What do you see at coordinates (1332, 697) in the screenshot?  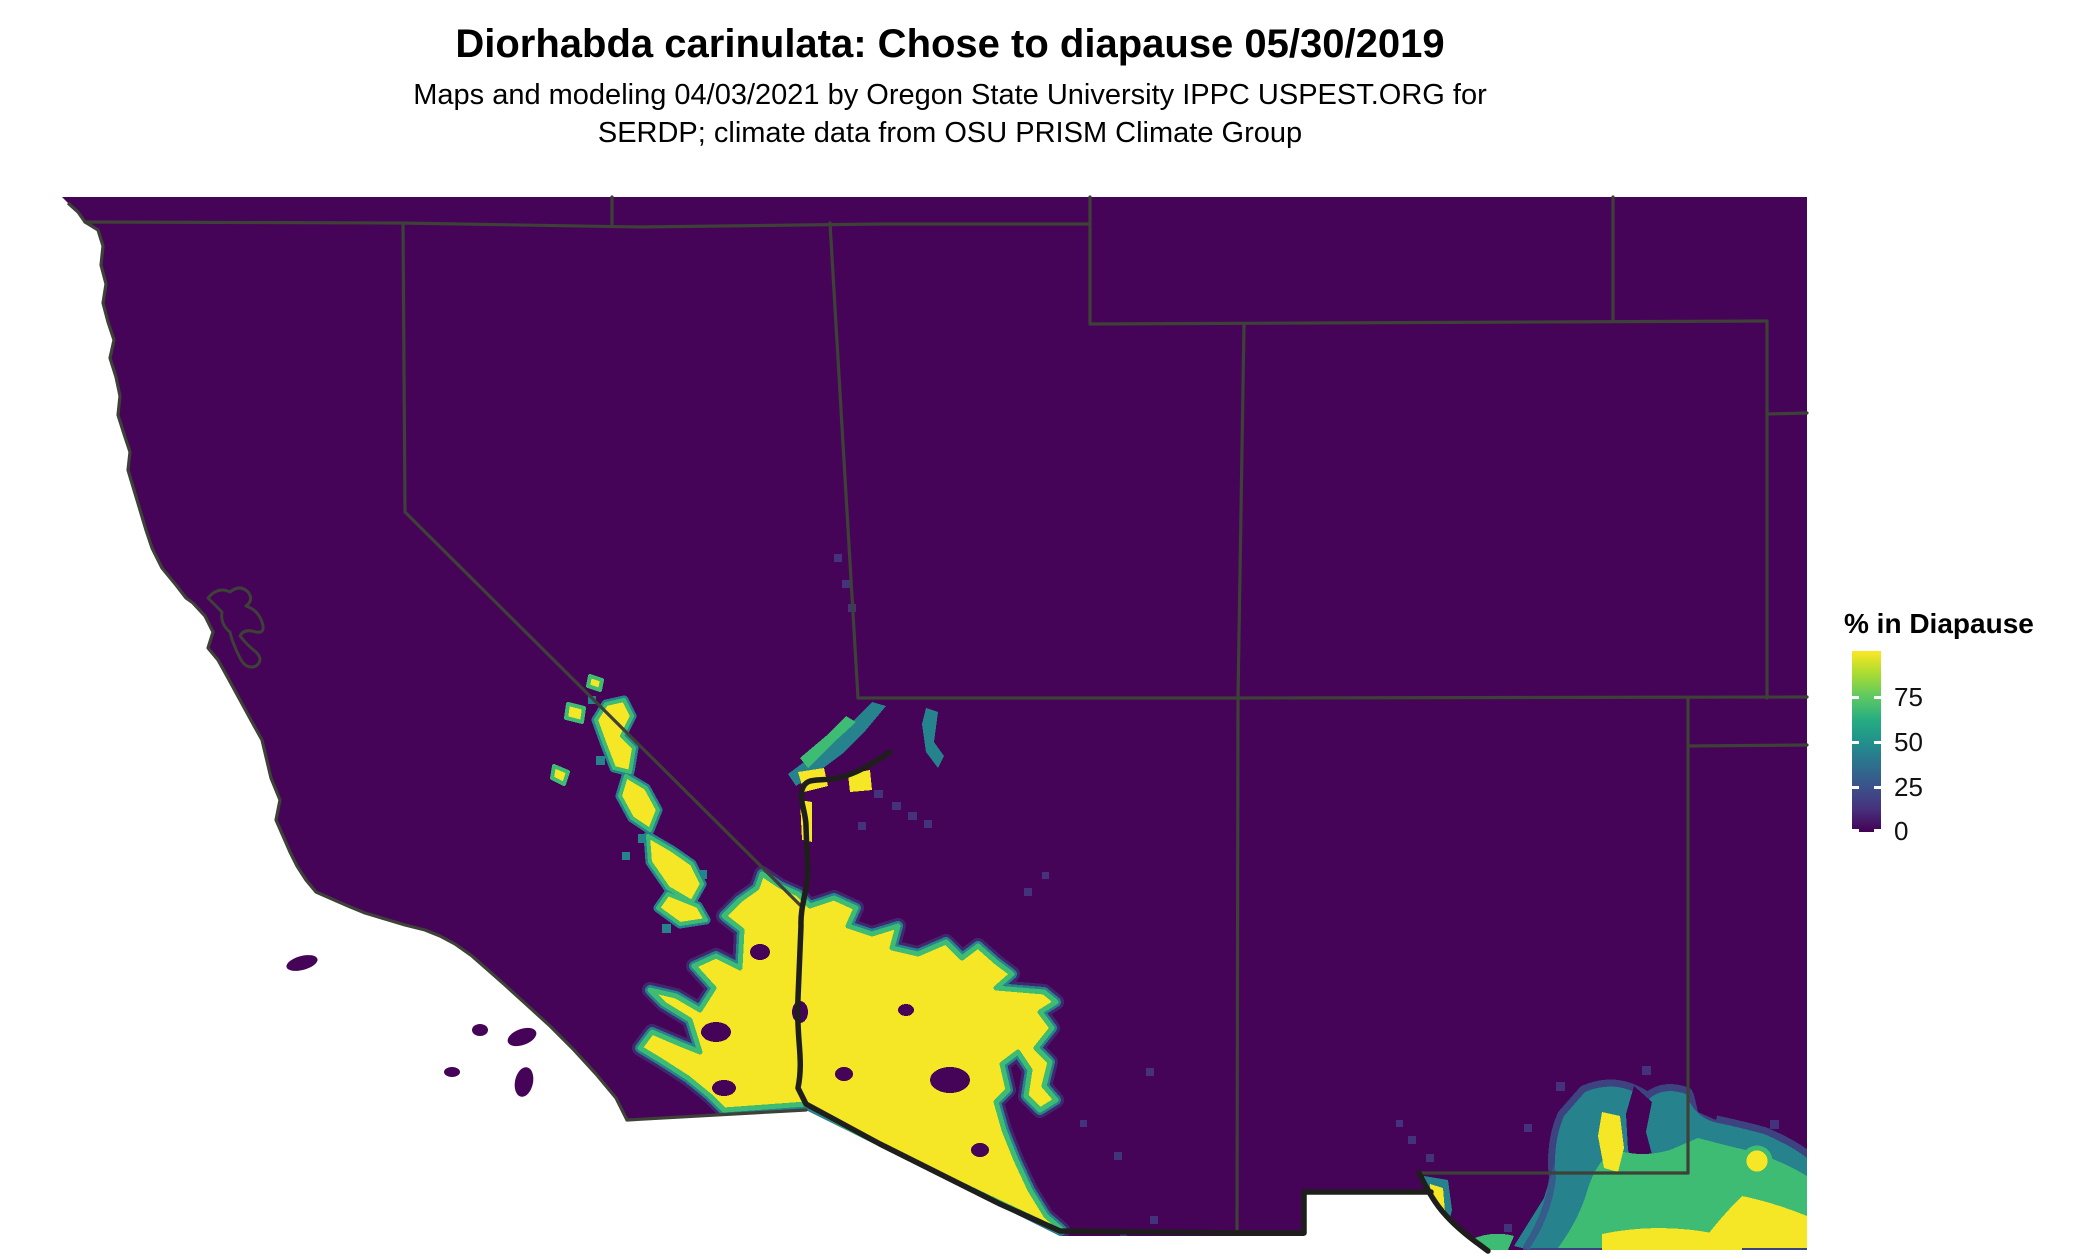 I see `border-37n` at bounding box center [1332, 697].